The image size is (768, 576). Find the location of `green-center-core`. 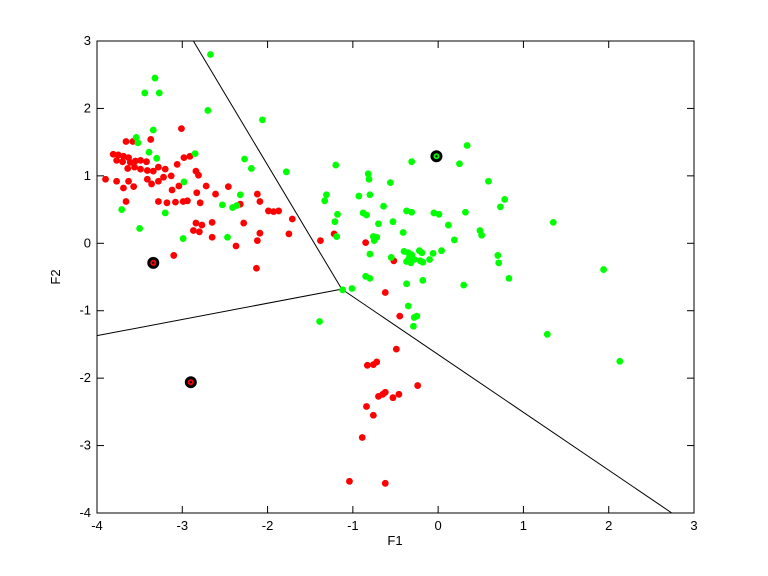

green-center-core is located at coordinates (436, 156).